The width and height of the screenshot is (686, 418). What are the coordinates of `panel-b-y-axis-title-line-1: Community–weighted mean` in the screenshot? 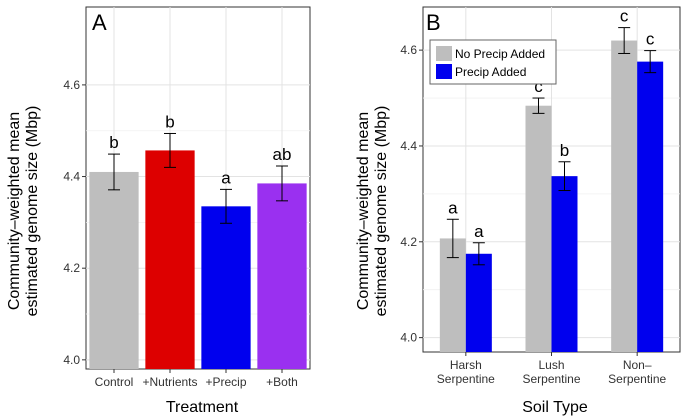 It's located at (363, 211).